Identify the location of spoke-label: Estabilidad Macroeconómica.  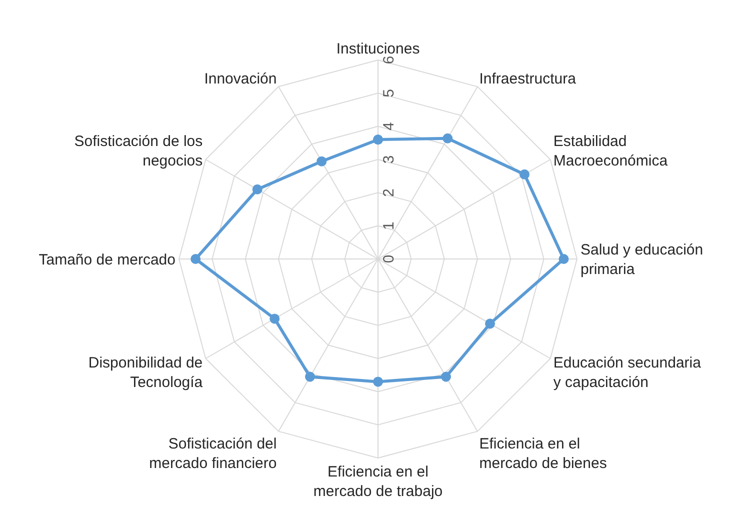
(610, 151).